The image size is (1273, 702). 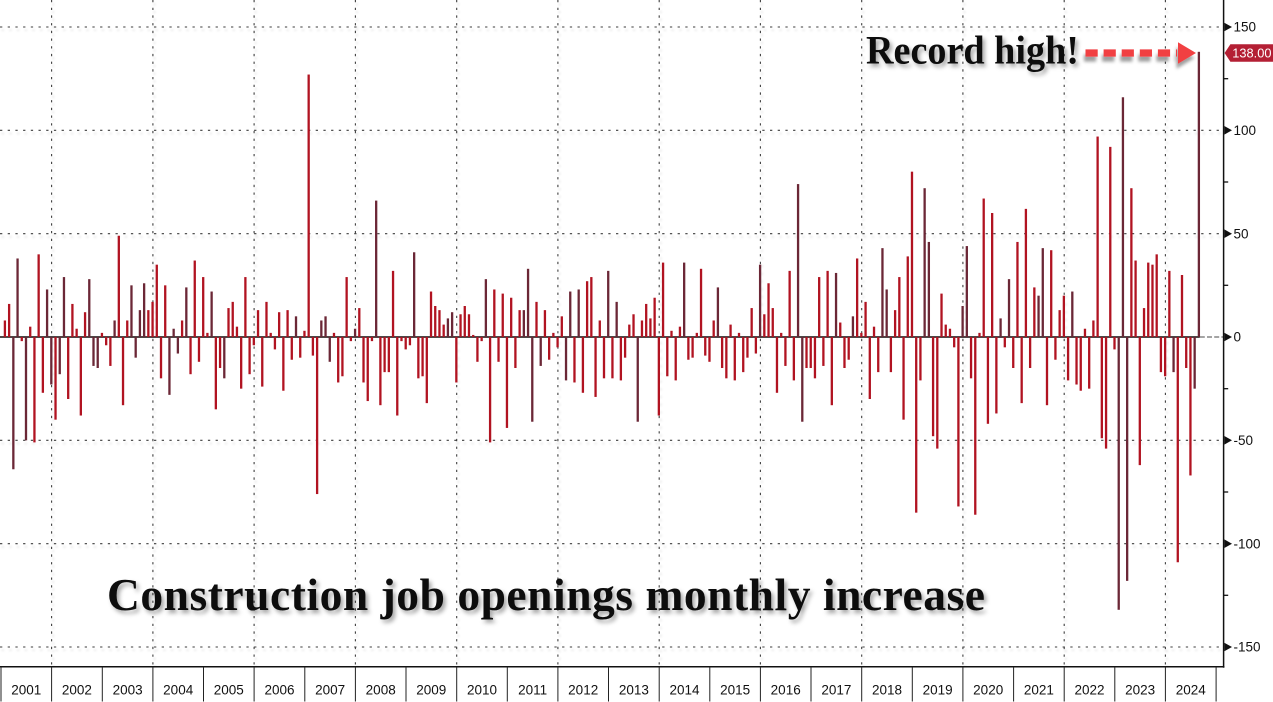 What do you see at coordinates (1238, 337) in the screenshot?
I see `svg-text: 0` at bounding box center [1238, 337].